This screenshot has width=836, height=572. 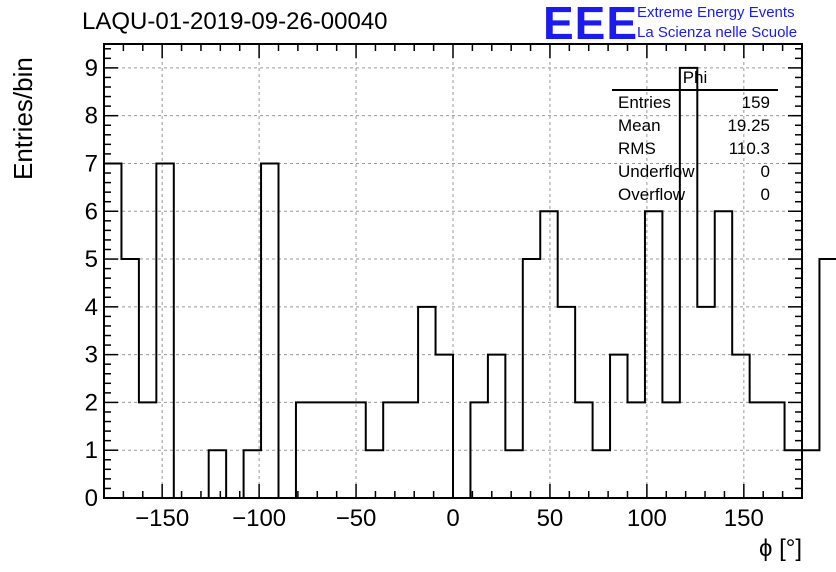 What do you see at coordinates (162, 518) in the screenshot?
I see `x-tick-label: −150` at bounding box center [162, 518].